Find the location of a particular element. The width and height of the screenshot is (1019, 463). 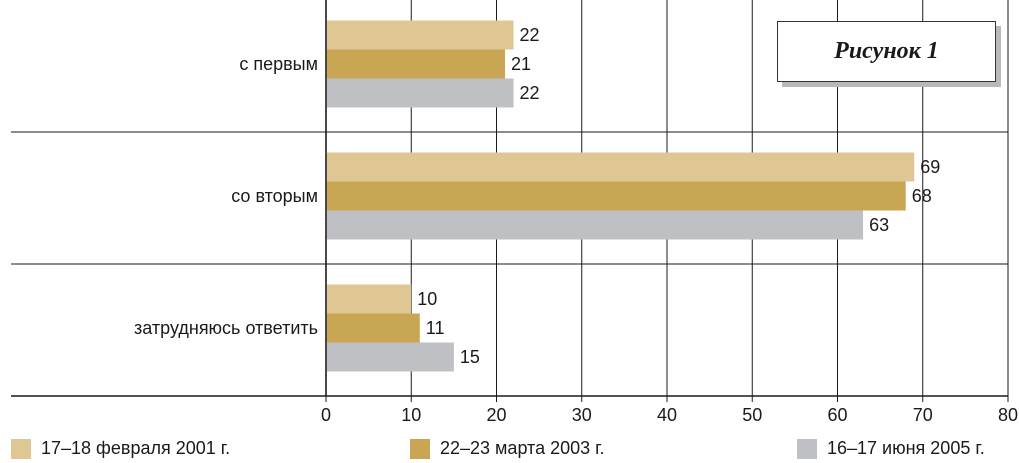

category-label: затрудняюсь ответить is located at coordinates (226, 328).